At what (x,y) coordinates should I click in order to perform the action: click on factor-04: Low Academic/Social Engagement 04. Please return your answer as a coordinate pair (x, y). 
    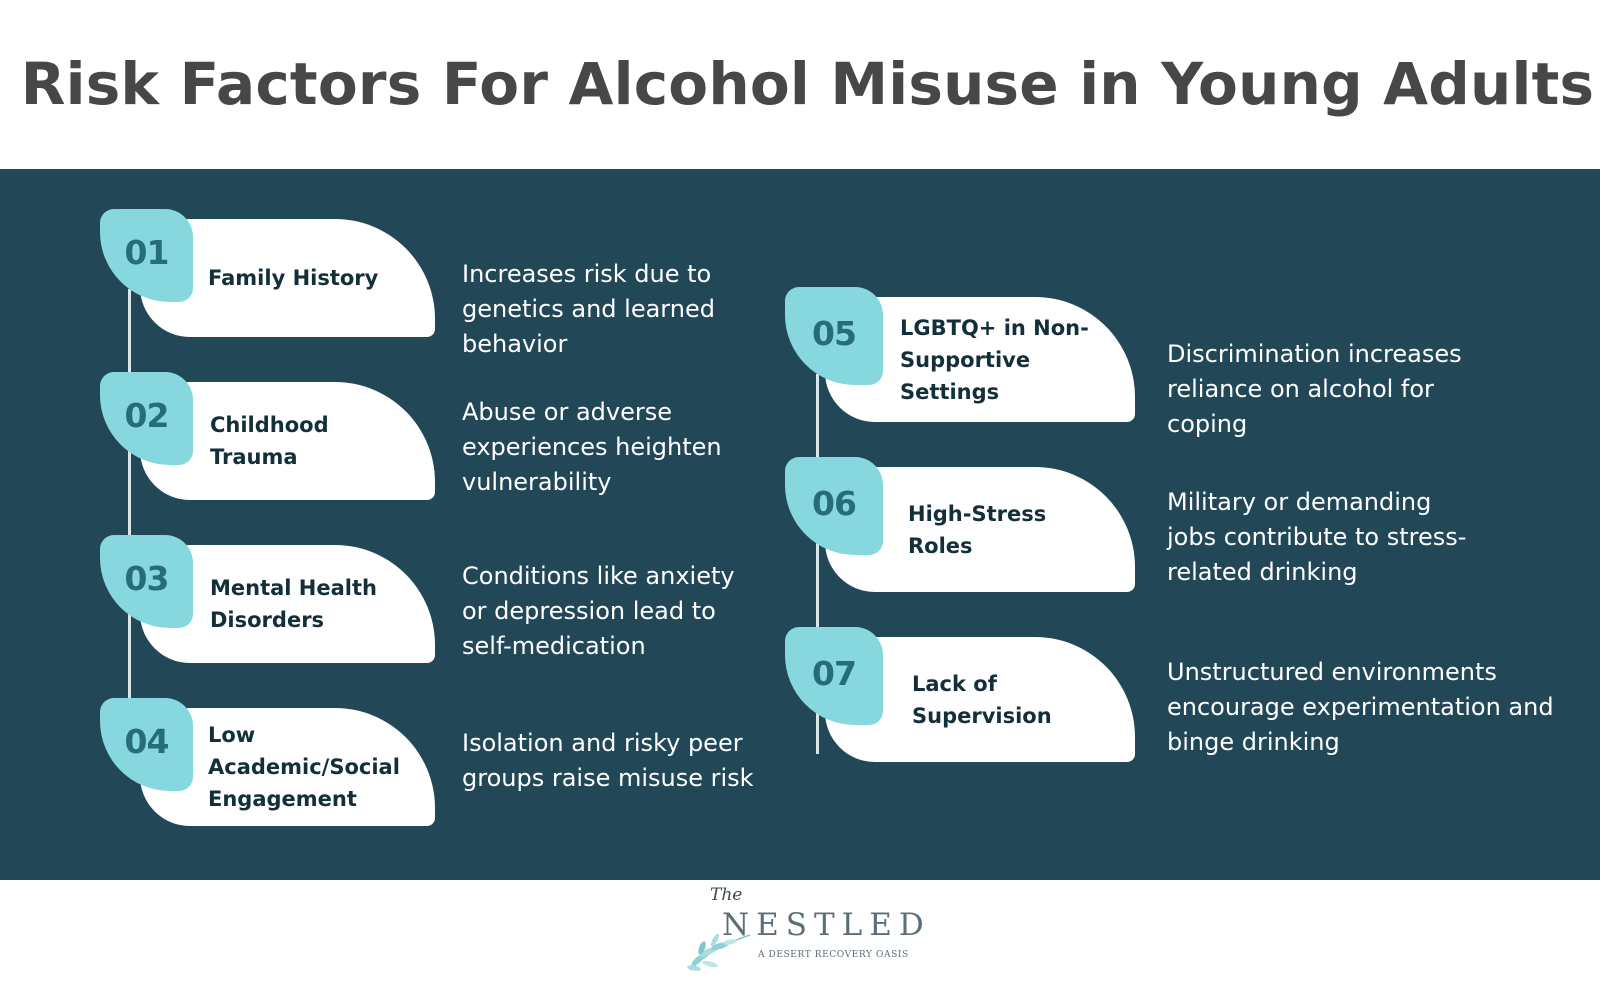
    Looking at the image, I should click on (267, 762).